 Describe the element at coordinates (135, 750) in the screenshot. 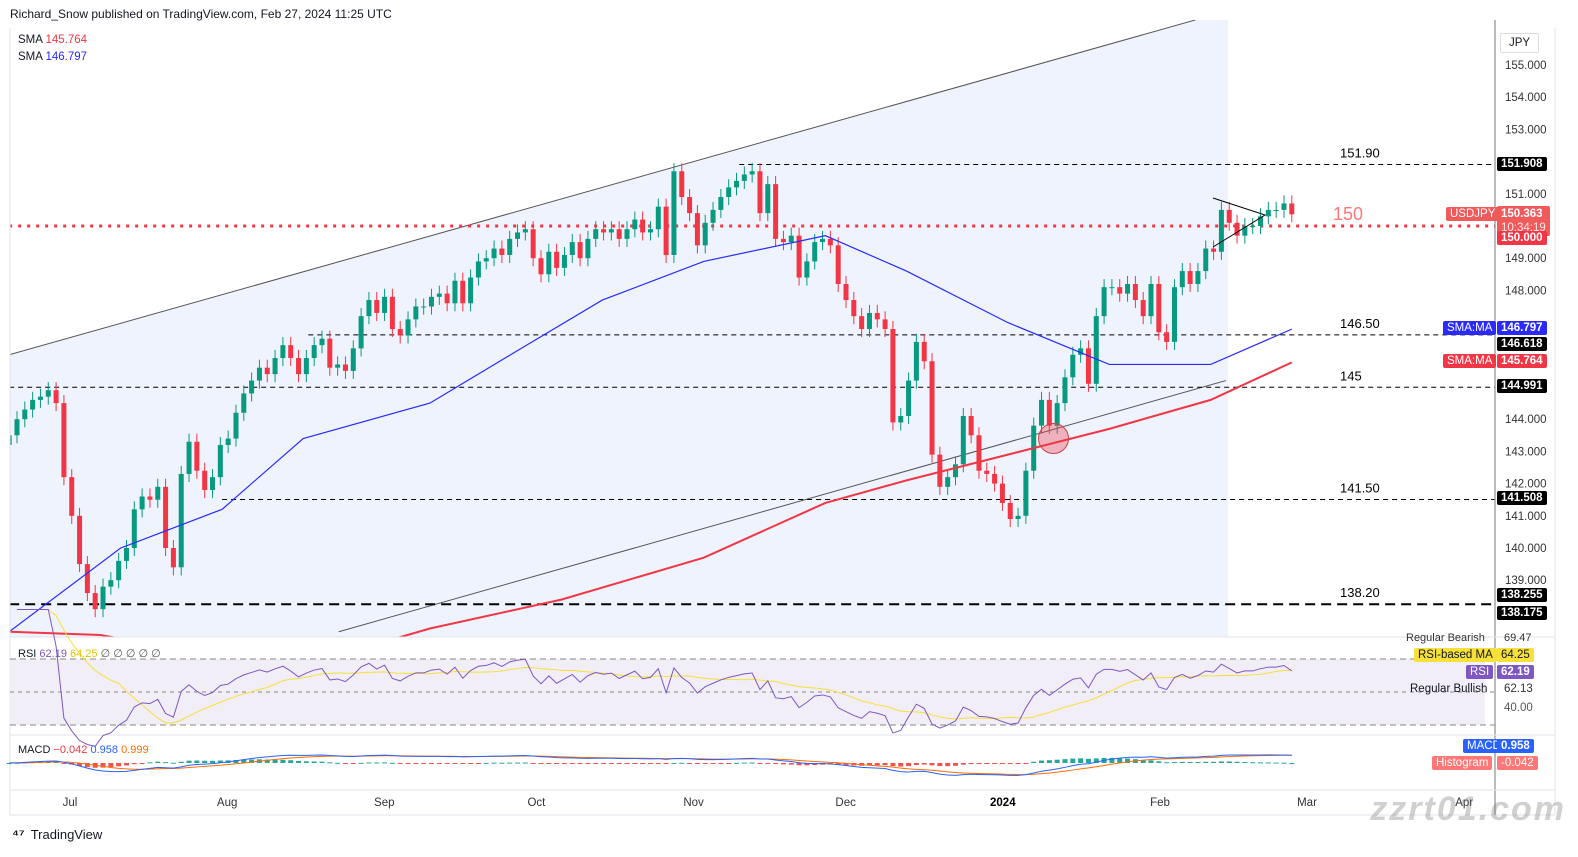

I see `macd-signal-value: 0.999` at that location.